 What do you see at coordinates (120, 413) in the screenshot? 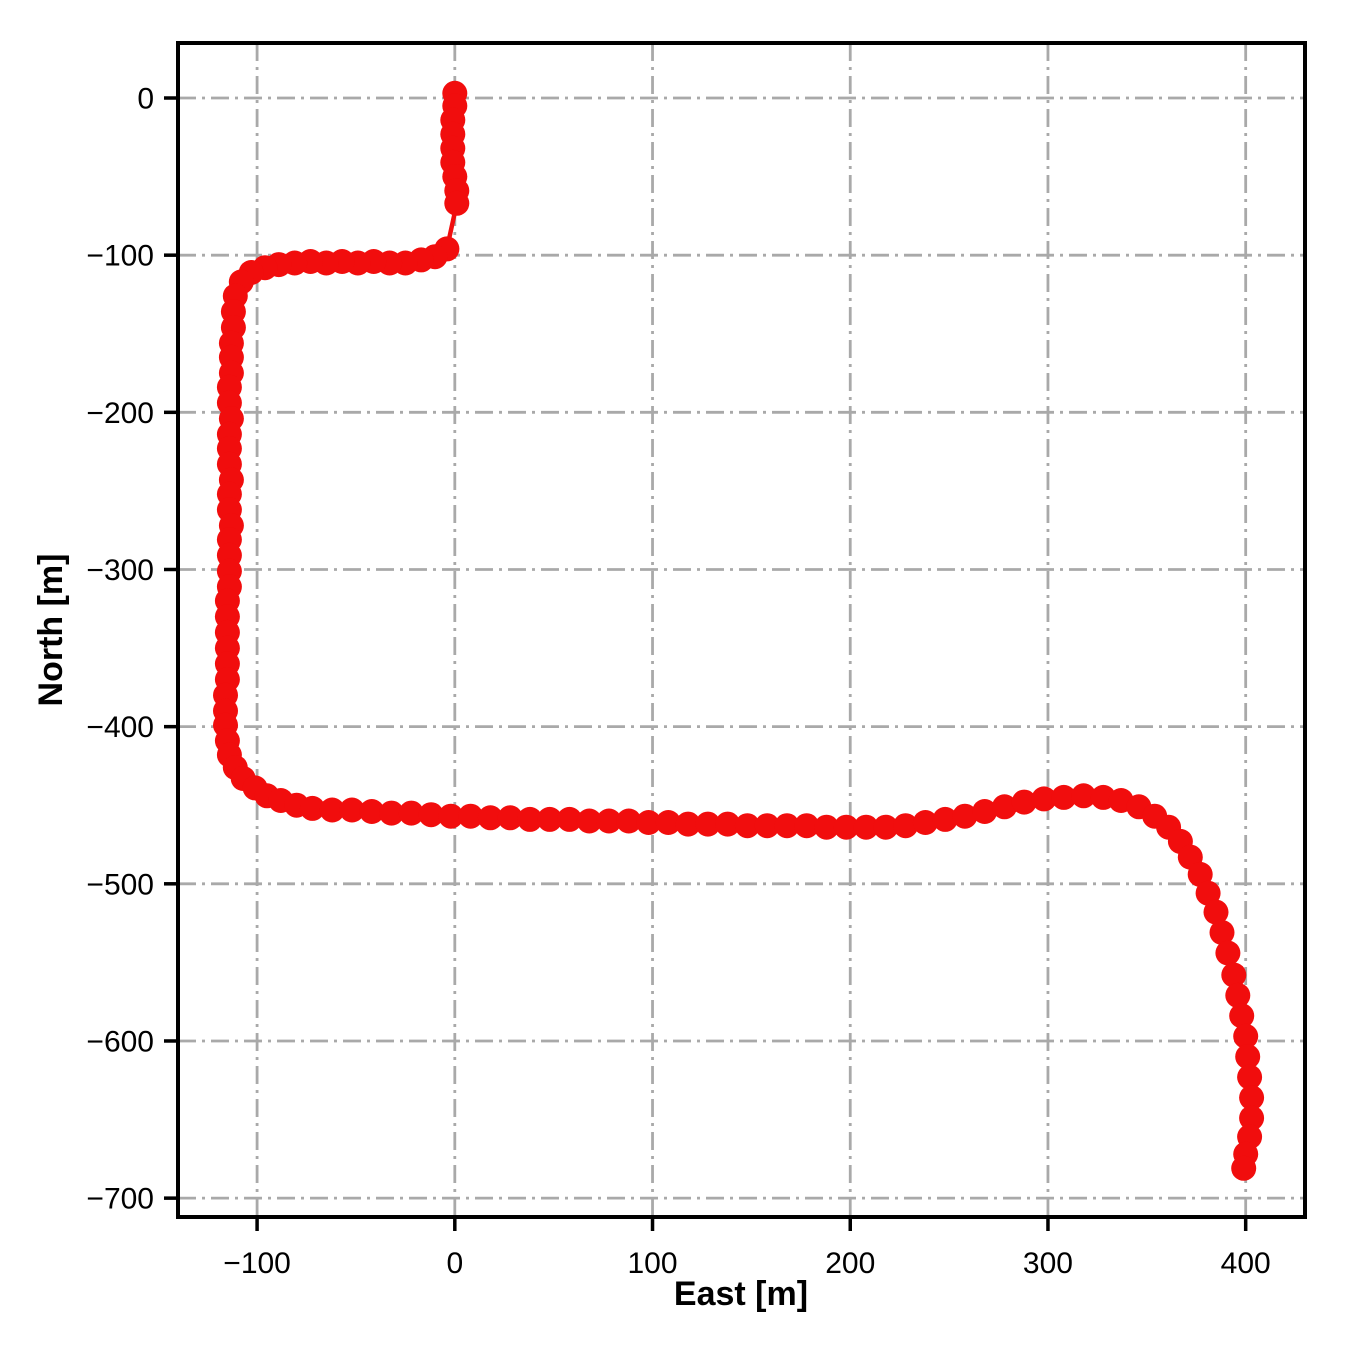
I see `y-tick-label: −200` at bounding box center [120, 413].